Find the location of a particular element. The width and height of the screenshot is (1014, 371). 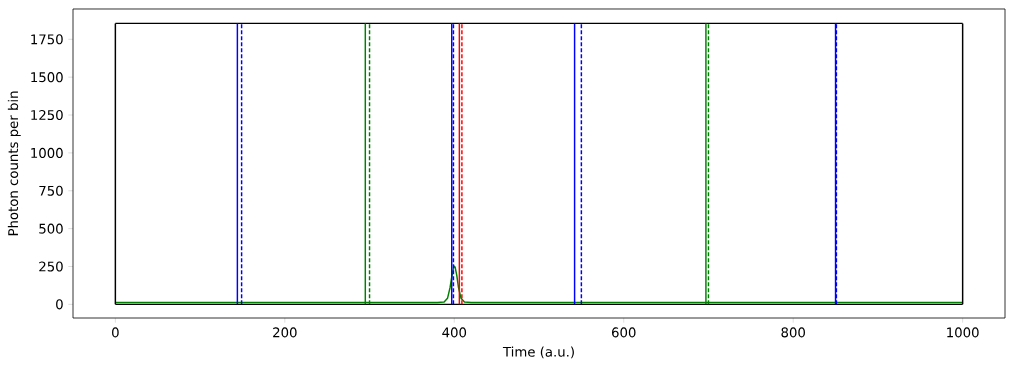

y-tick-label: 1500 is located at coordinates (47, 77).